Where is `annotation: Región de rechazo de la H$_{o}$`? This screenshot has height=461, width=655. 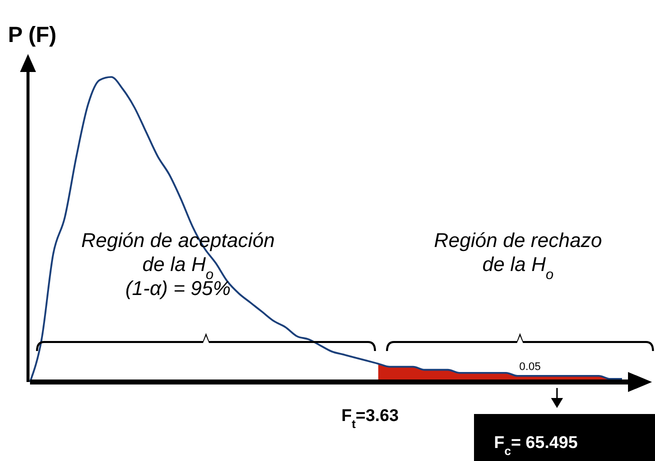 annotation: Región de rechazo de la H$_{o}$ is located at coordinates (518, 256).